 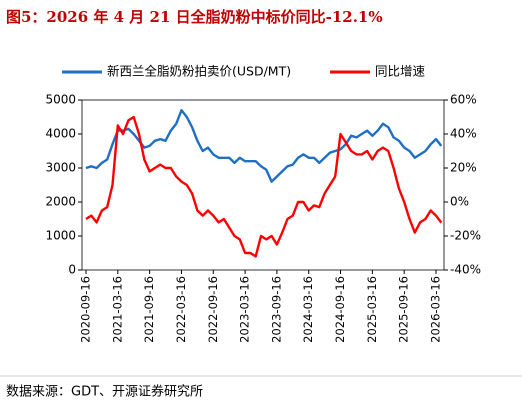 I want to click on x-tick-label: 2024-03-16, so click(x=308, y=309).